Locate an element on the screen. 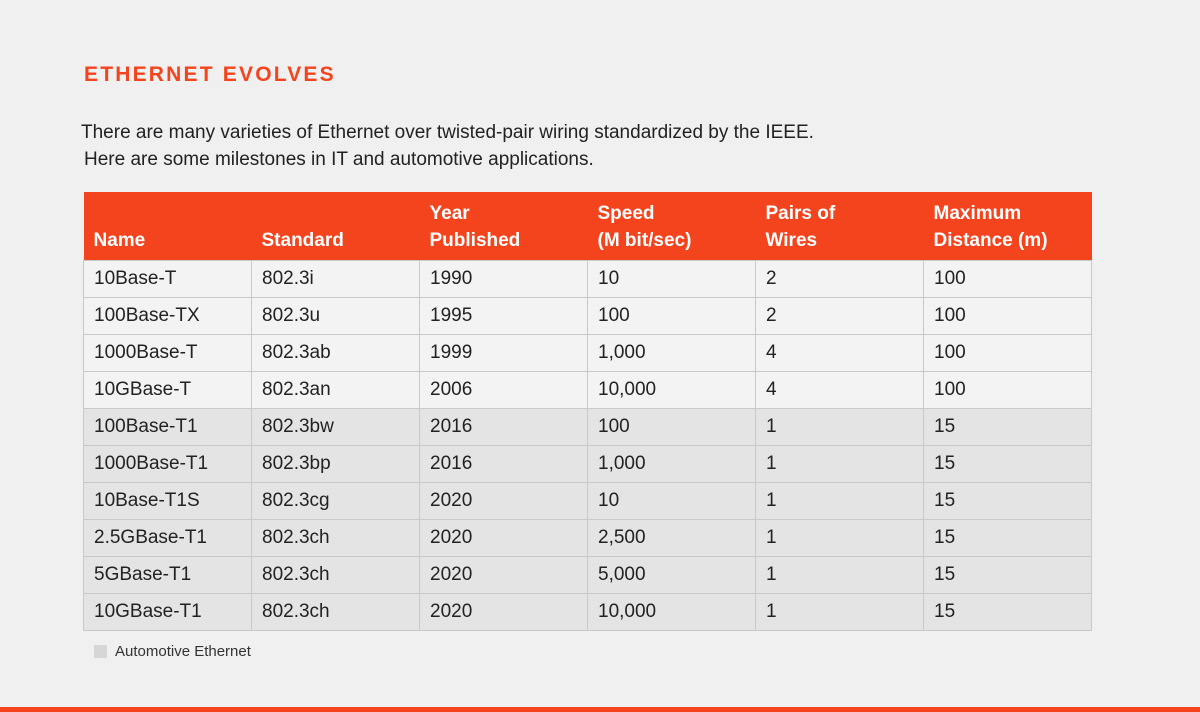  cell-name: 10Base-T1S is located at coordinates (167, 501).